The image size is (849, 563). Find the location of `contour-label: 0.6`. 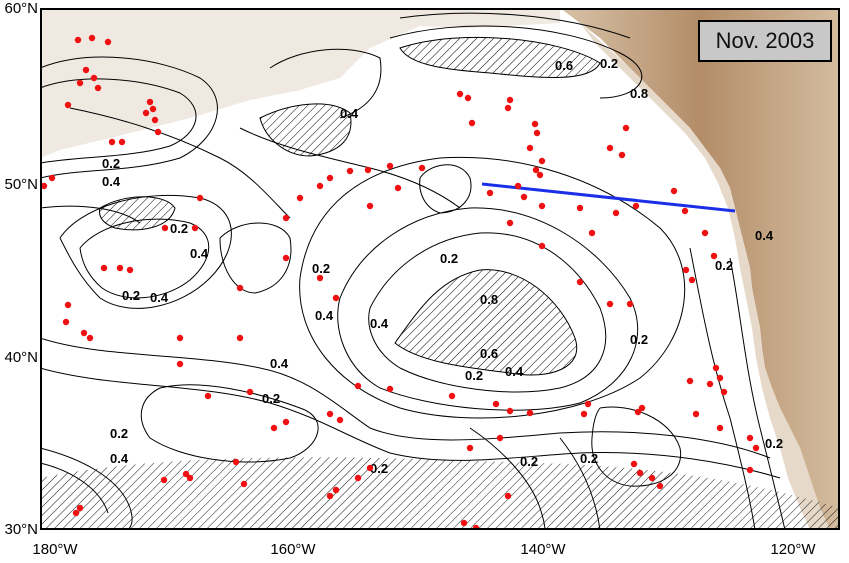

contour-label: 0.6 is located at coordinates (564, 65).